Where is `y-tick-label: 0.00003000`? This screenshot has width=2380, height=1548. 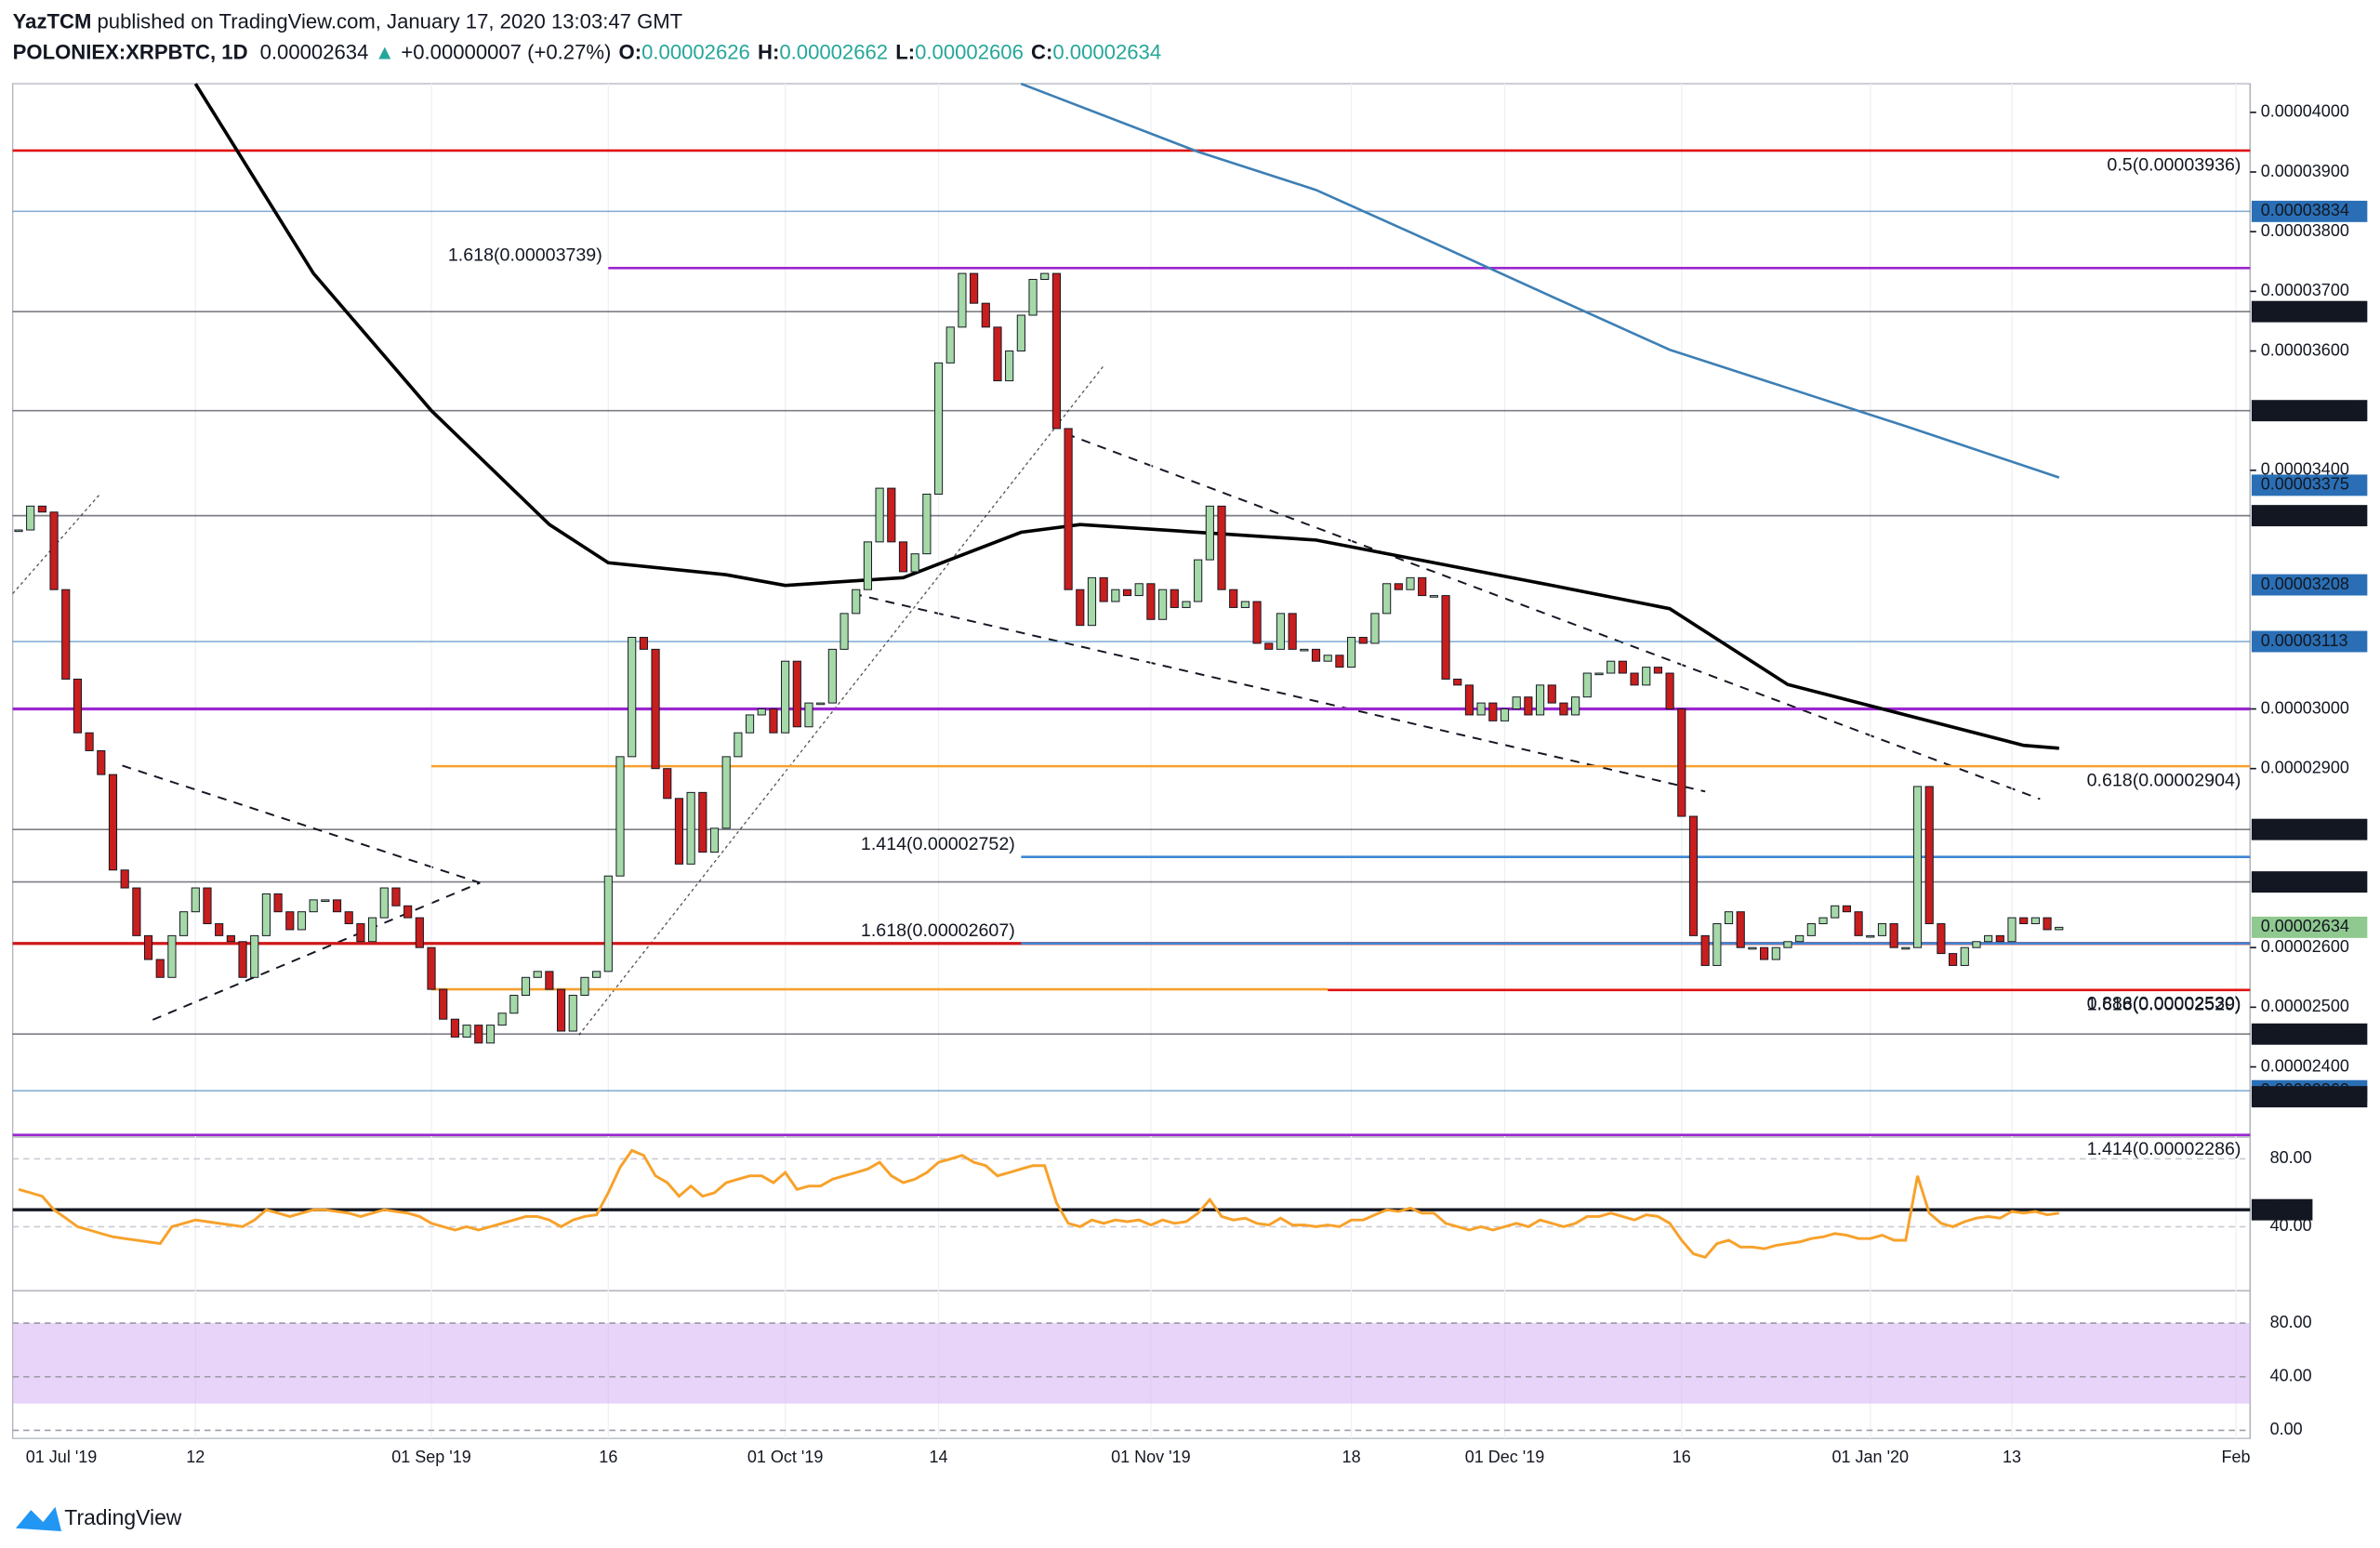
y-tick-label: 0.00003000 is located at coordinates (2305, 707).